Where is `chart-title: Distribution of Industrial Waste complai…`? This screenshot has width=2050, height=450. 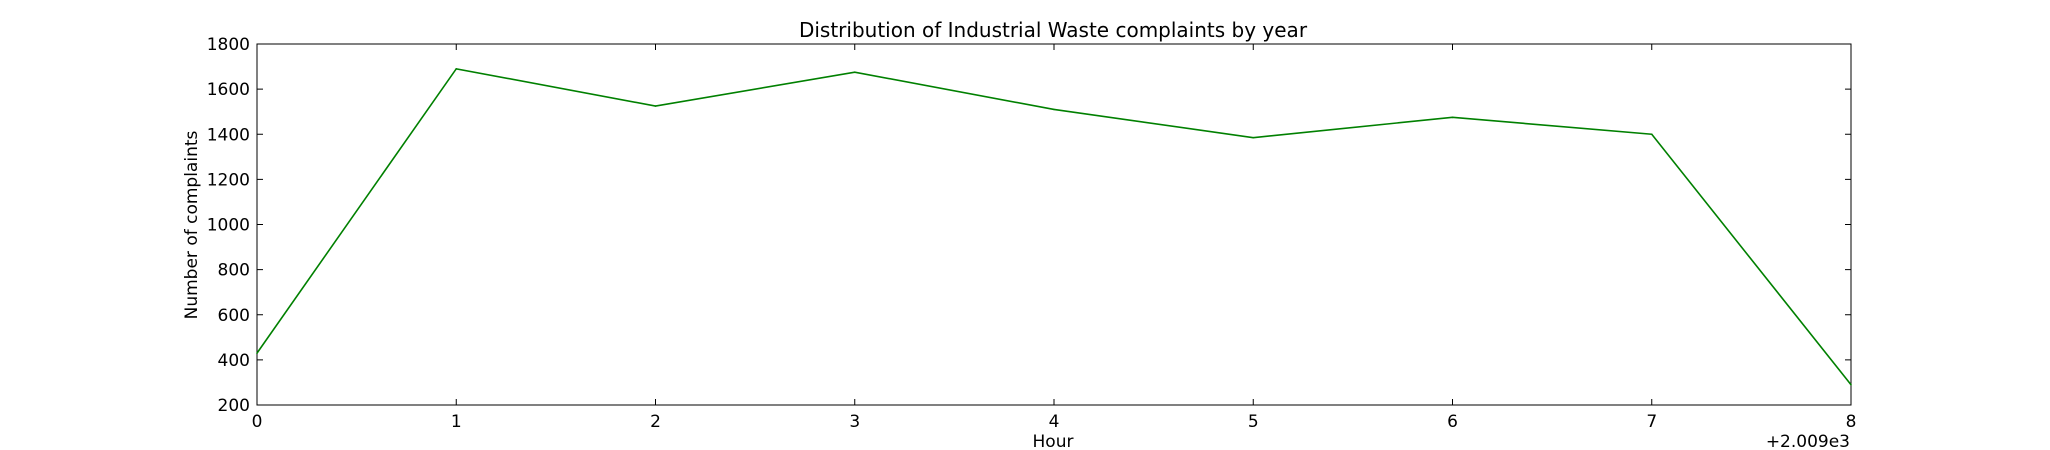
chart-title: Distribution of Industrial Waste complai… is located at coordinates (1053, 30).